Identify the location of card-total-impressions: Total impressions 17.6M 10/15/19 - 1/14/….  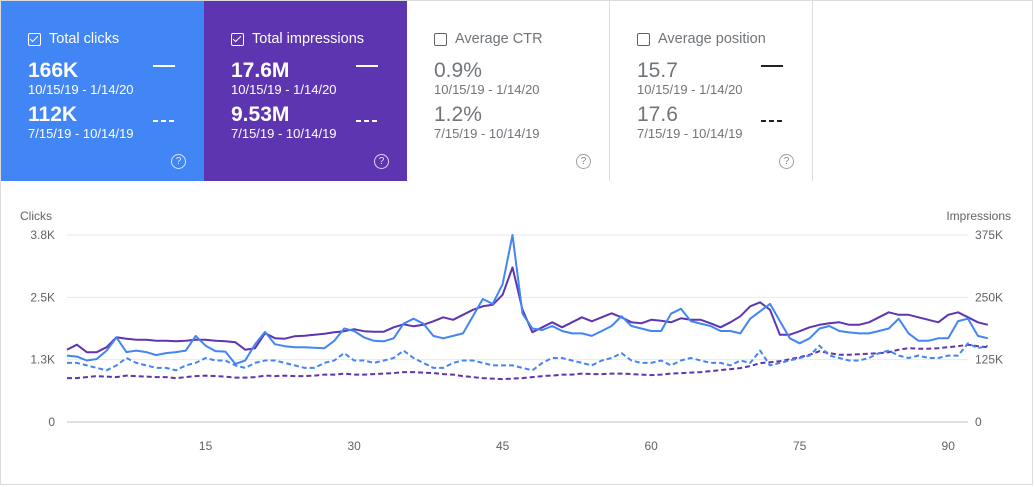
(305, 91).